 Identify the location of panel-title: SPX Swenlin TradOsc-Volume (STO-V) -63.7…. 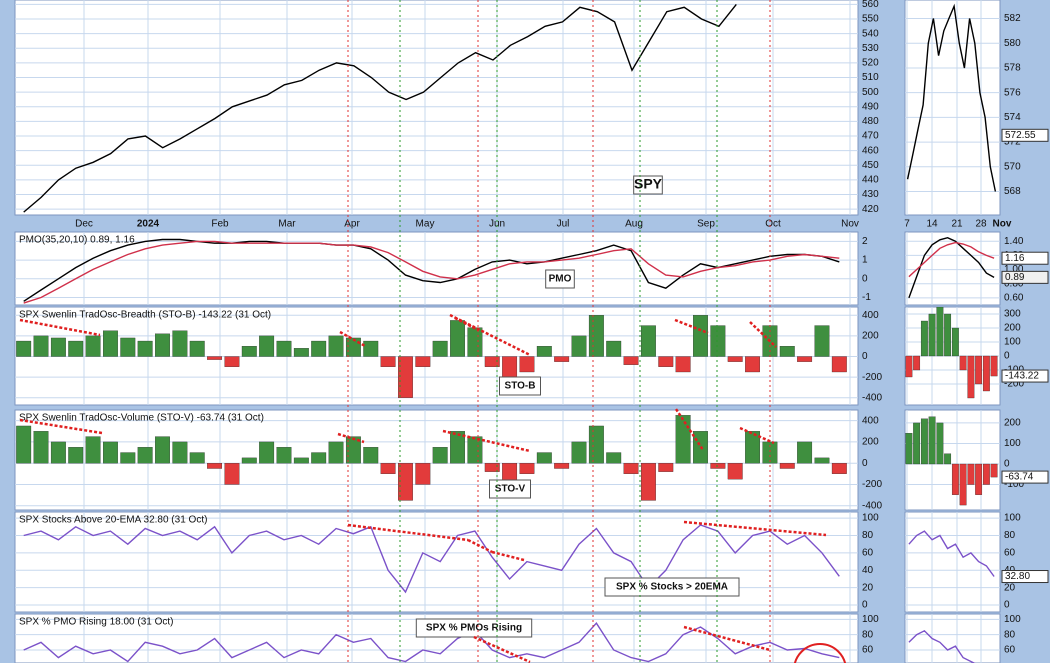
(141, 418).